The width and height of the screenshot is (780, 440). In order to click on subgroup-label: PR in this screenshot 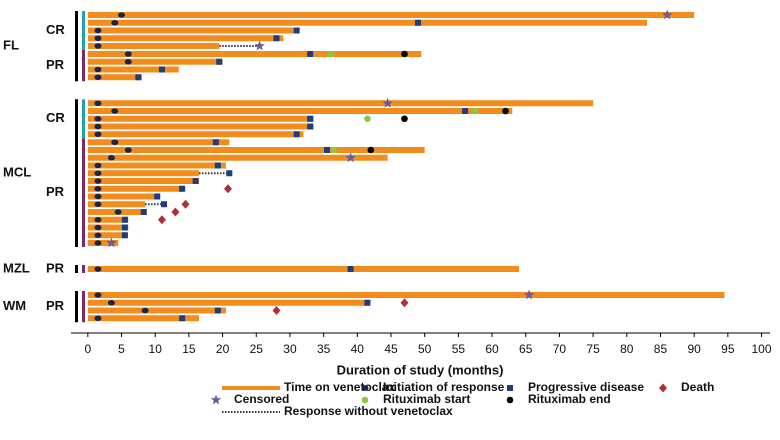, I will do `click(55, 267)`.